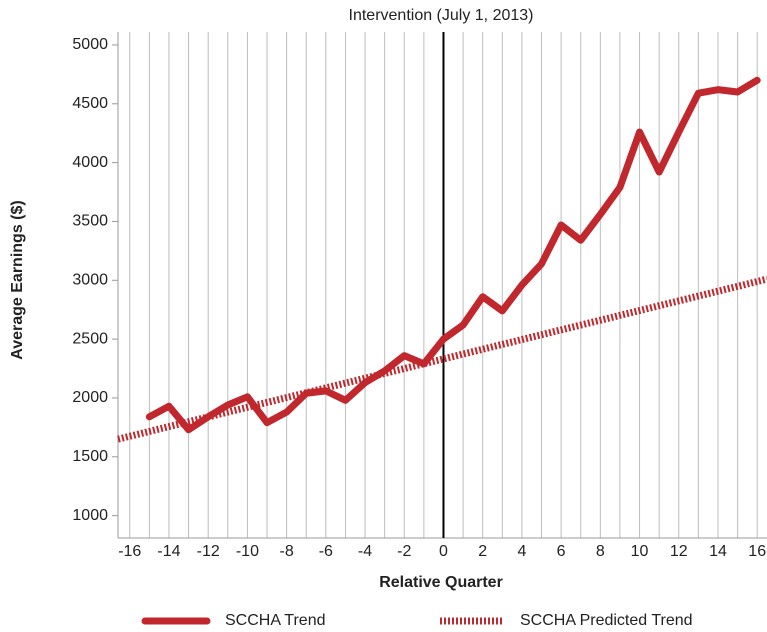  What do you see at coordinates (90, 456) in the screenshot?
I see `y-tick-label: 1500` at bounding box center [90, 456].